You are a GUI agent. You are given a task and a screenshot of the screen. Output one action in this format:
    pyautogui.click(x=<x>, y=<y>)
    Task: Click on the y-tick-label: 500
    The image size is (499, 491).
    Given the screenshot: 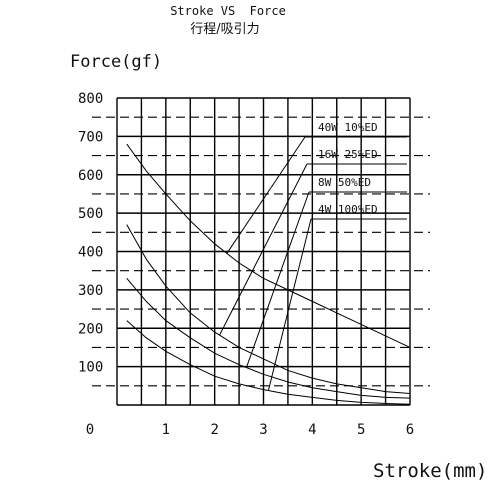 What is the action you would take?
    pyautogui.click(x=90, y=214)
    